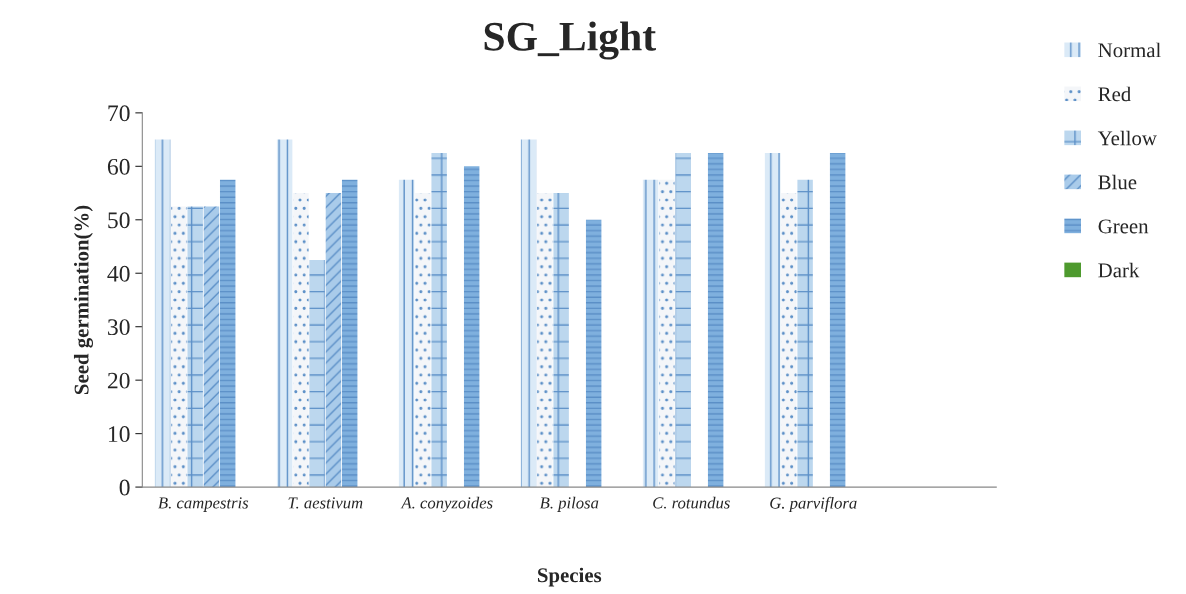 The height and width of the screenshot is (594, 1186). What do you see at coordinates (203, 504) in the screenshot?
I see `x-tick-label: B. campestris` at bounding box center [203, 504].